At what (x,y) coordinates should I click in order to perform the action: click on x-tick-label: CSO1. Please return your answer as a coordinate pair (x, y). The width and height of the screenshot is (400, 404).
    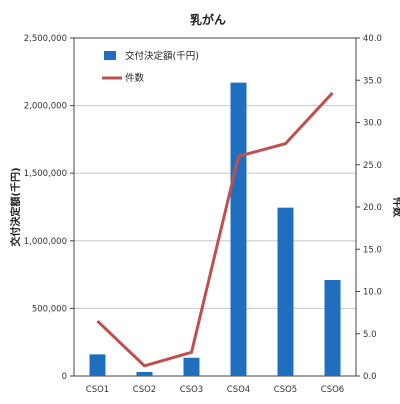
    Looking at the image, I should click on (97, 390).